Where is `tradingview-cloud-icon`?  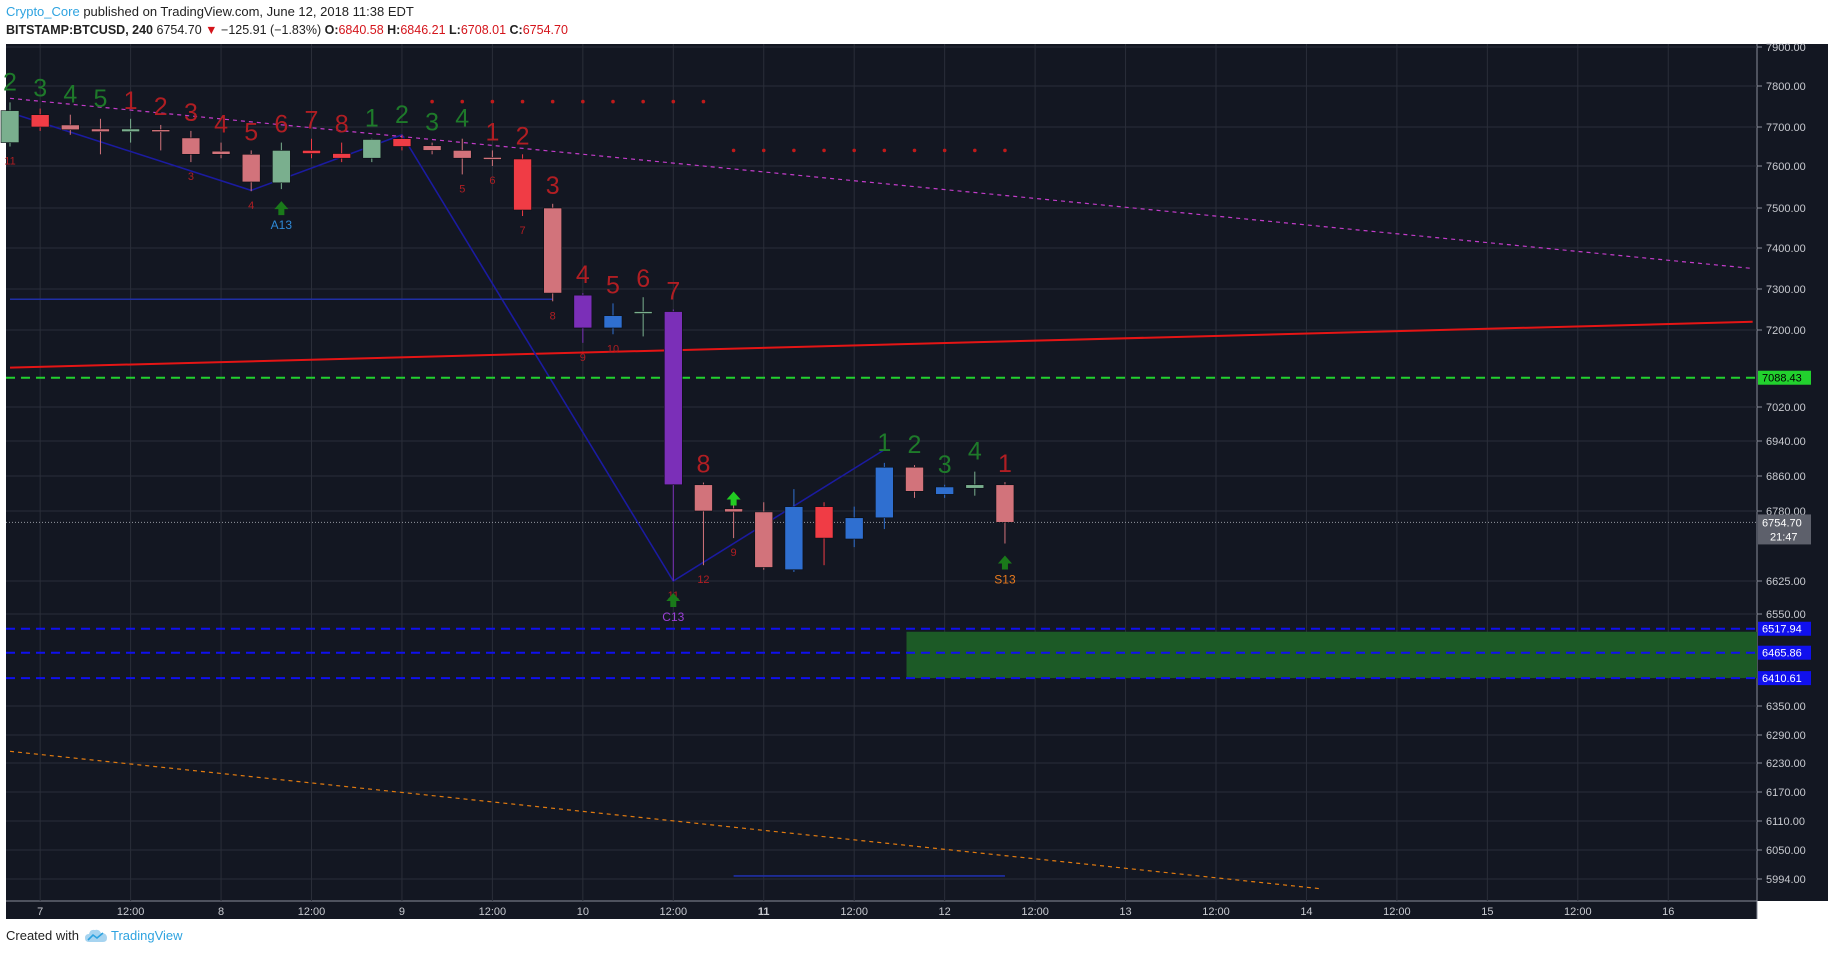 tradingview-cloud-icon is located at coordinates (95, 935).